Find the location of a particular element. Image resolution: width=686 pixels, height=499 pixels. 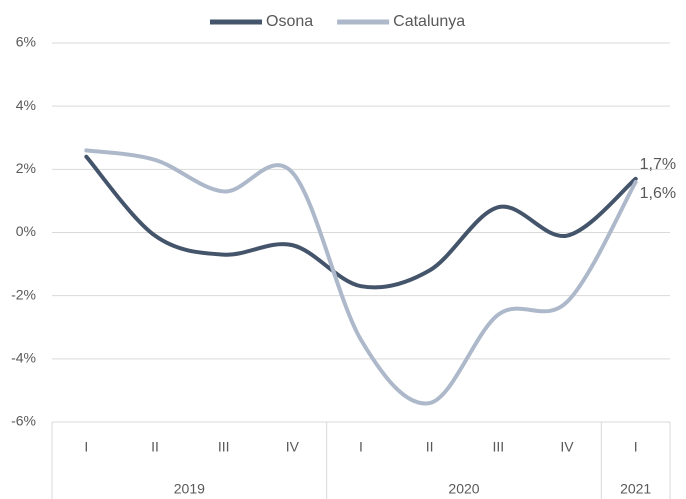

data-label: 1,7% is located at coordinates (658, 164).